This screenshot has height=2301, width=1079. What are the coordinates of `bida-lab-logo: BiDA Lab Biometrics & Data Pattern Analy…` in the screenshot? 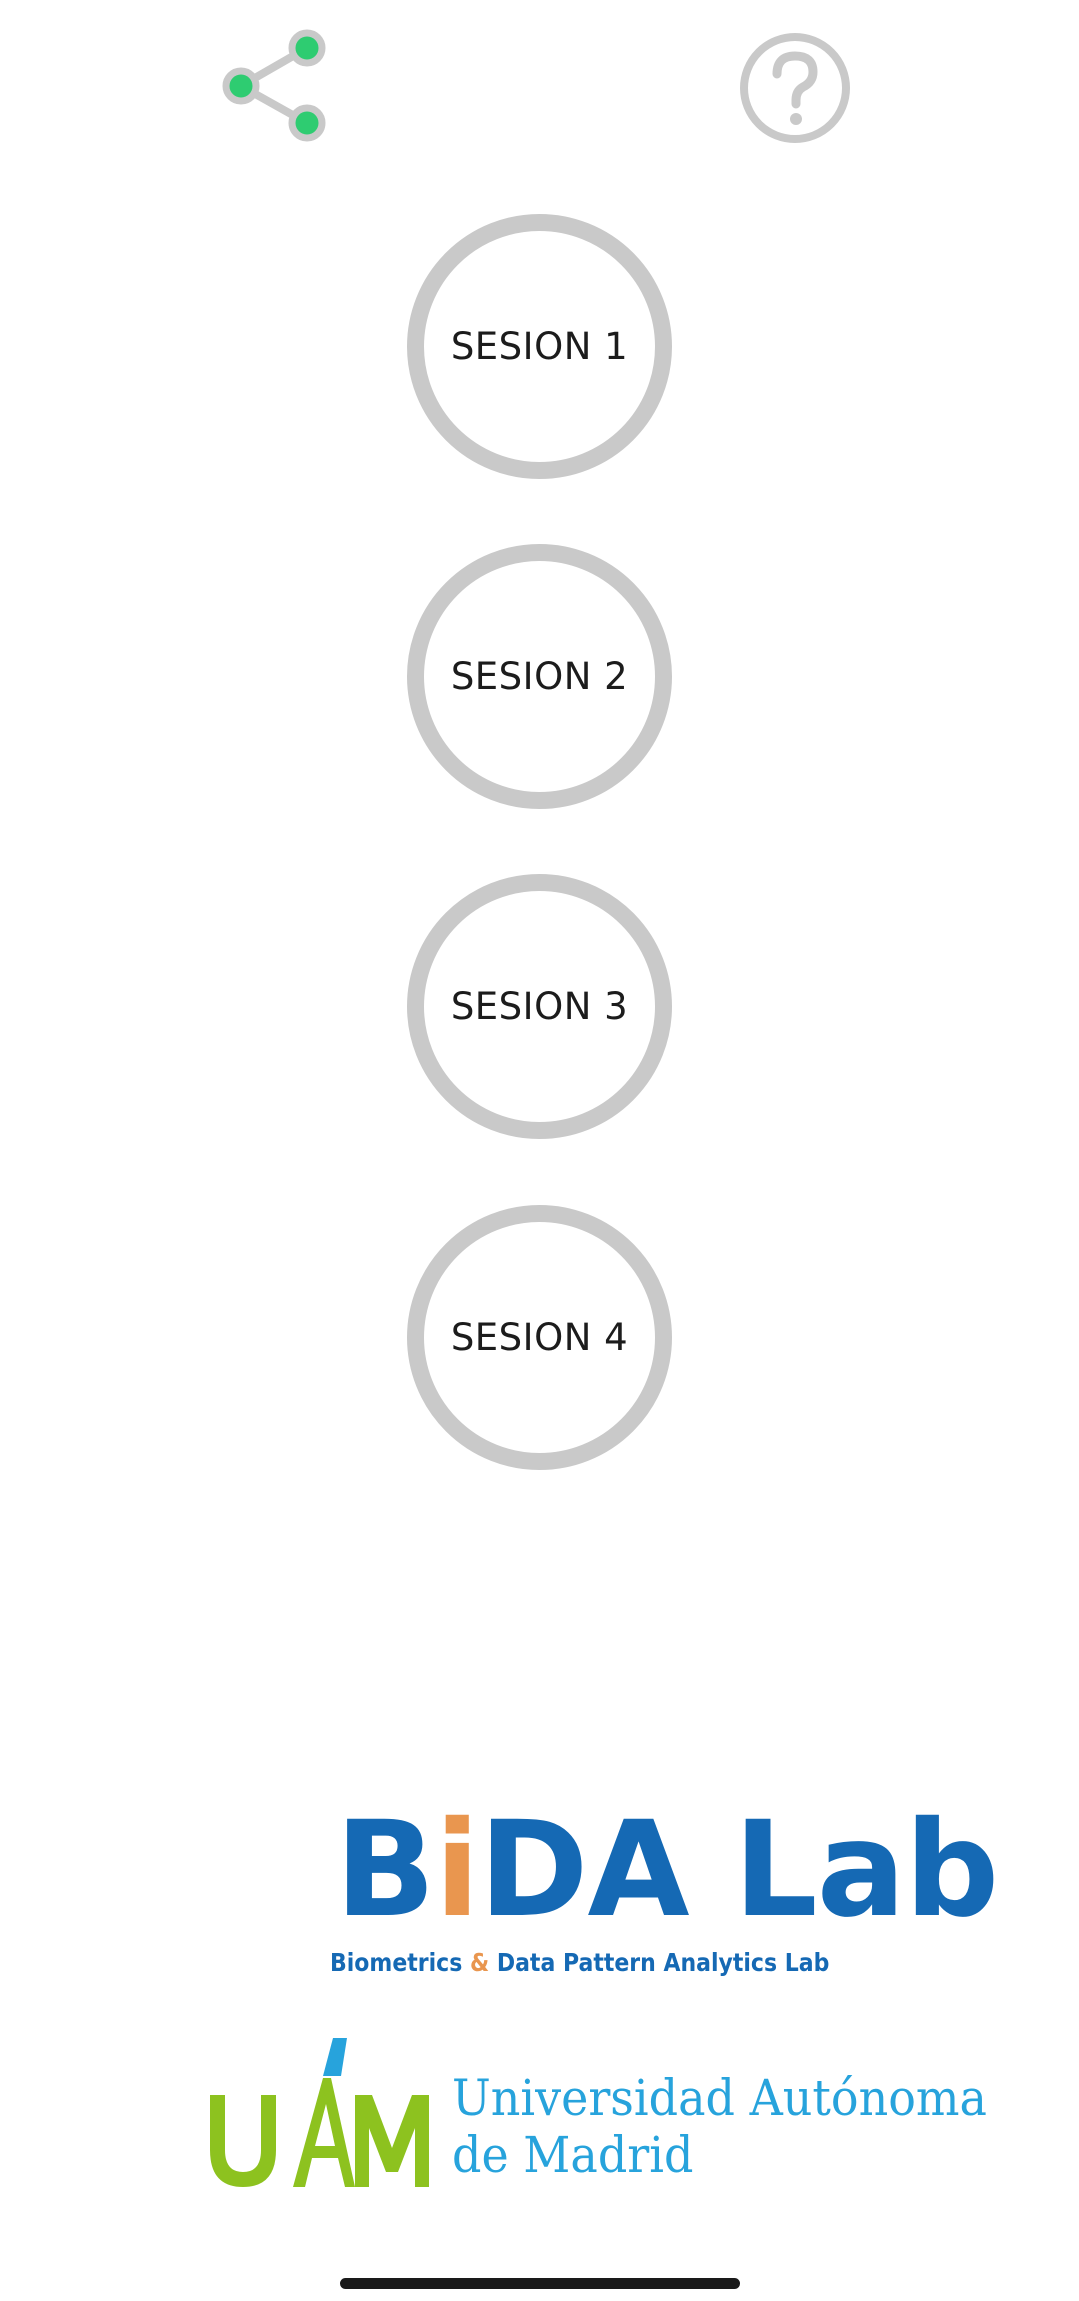 It's located at (662, 1892).